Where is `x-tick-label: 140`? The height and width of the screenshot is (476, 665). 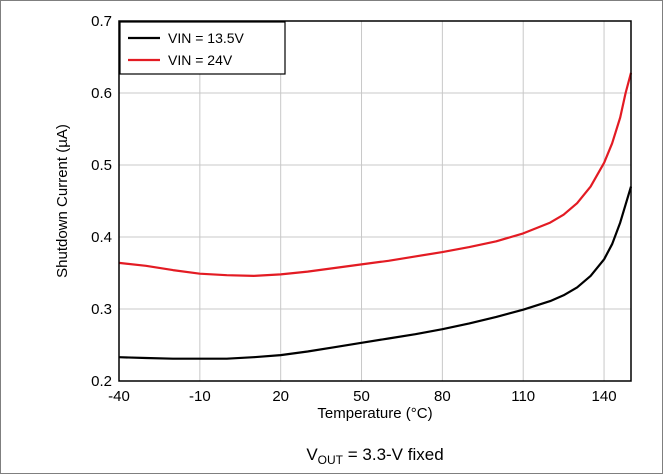
x-tick-label: 140 is located at coordinates (604, 396).